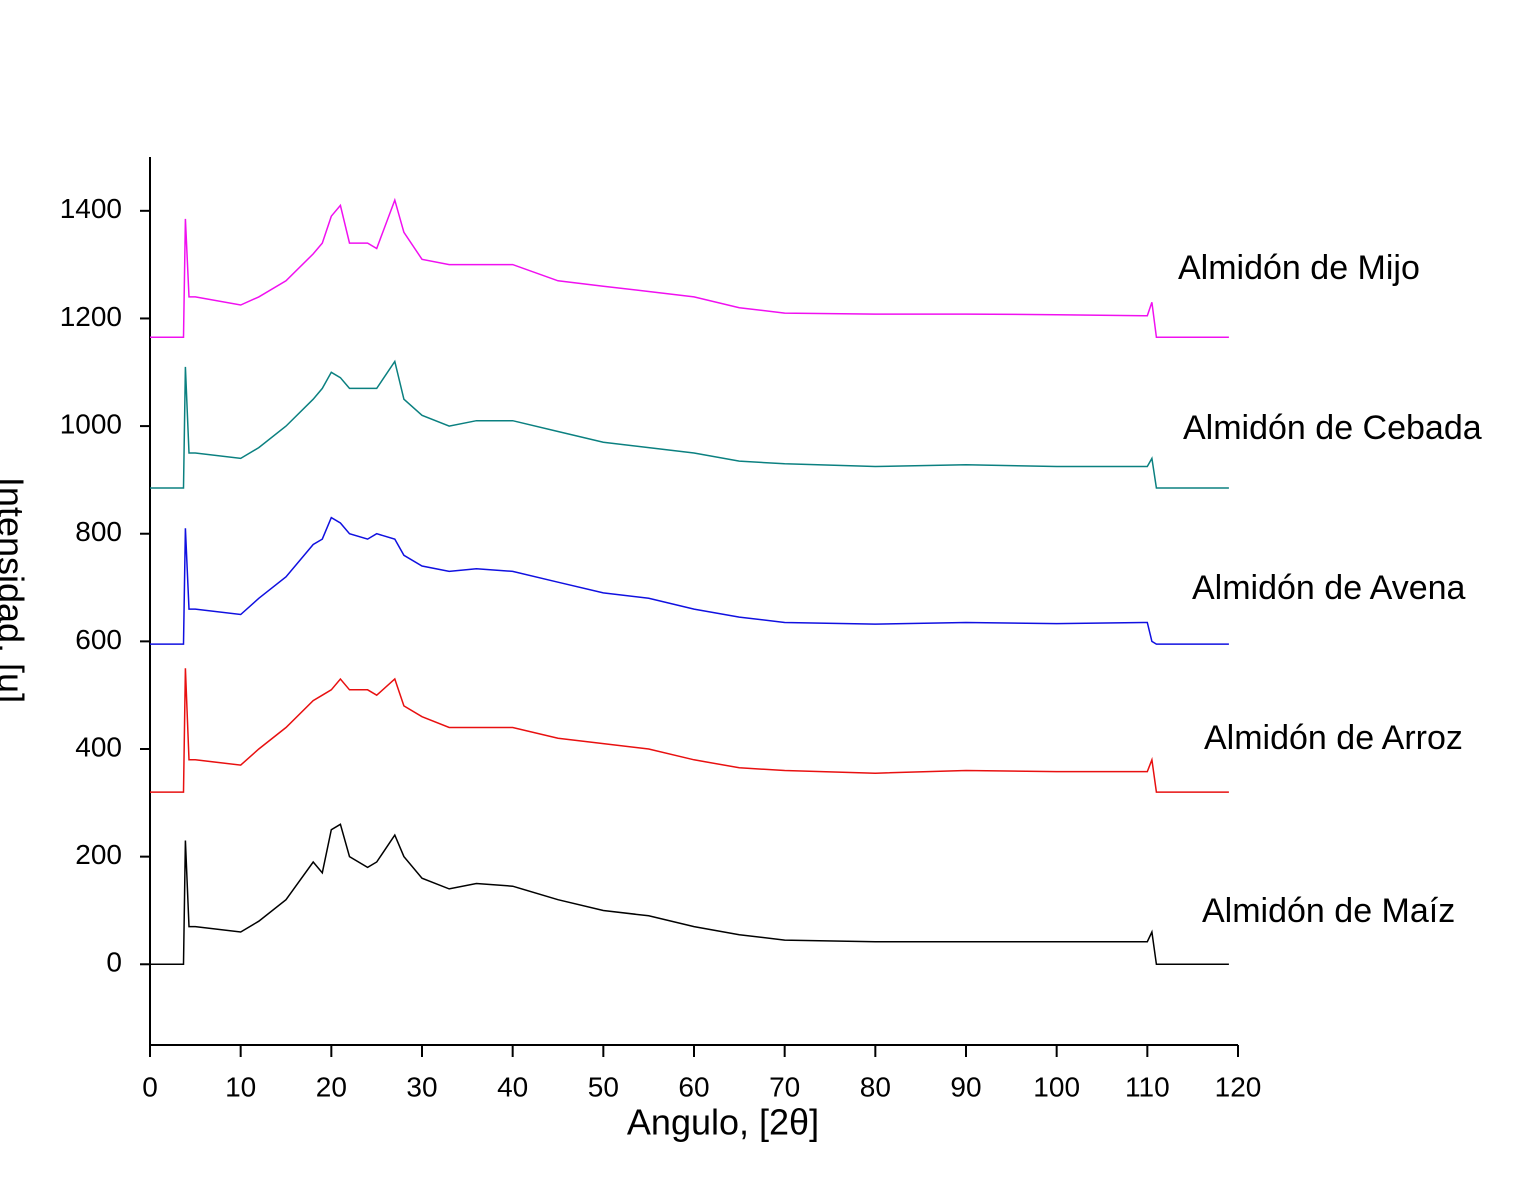 The height and width of the screenshot is (1191, 1532). Describe the element at coordinates (15, 590) in the screenshot. I see `y-axis-label: Intensidad, [u]` at that location.